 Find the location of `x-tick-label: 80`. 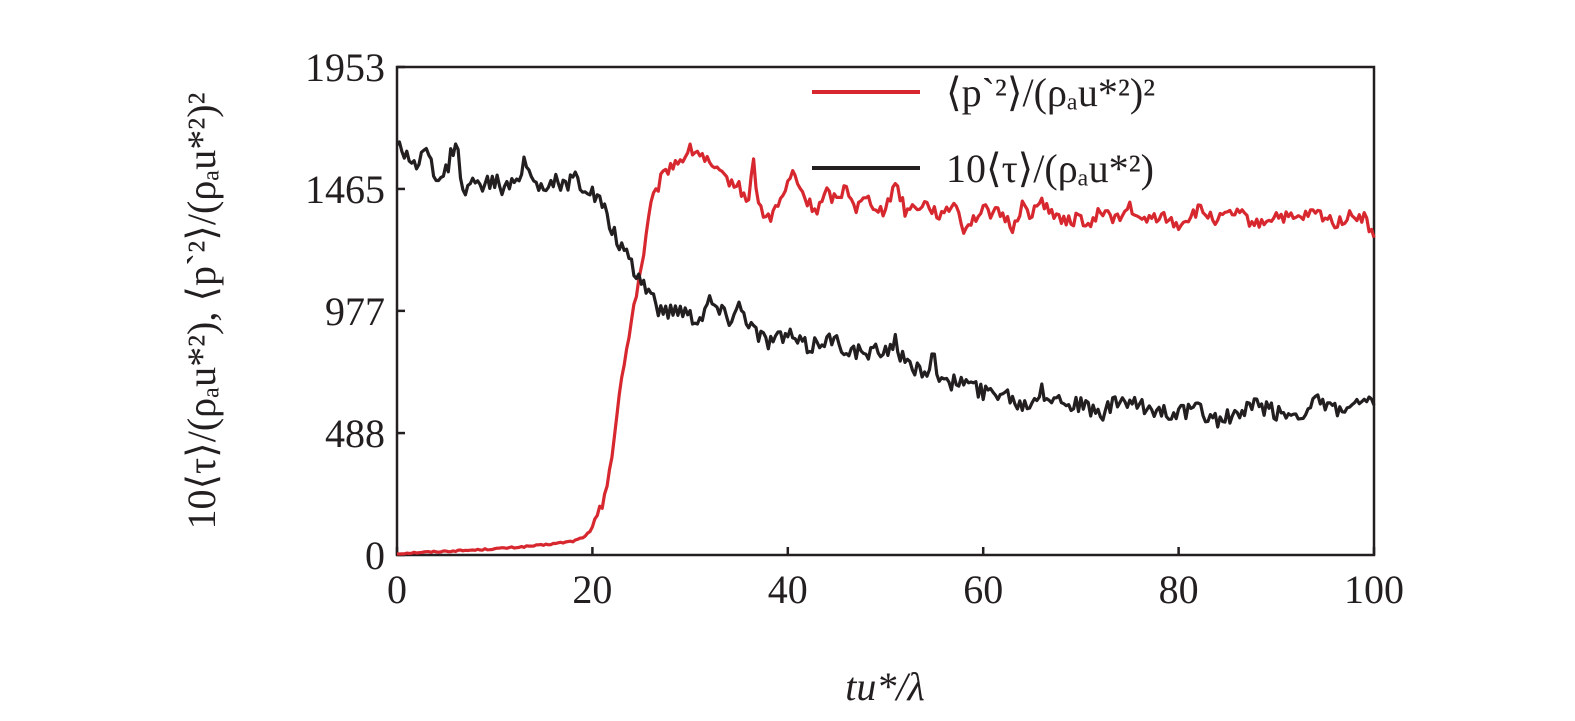

x-tick-label: 80 is located at coordinates (1179, 589).